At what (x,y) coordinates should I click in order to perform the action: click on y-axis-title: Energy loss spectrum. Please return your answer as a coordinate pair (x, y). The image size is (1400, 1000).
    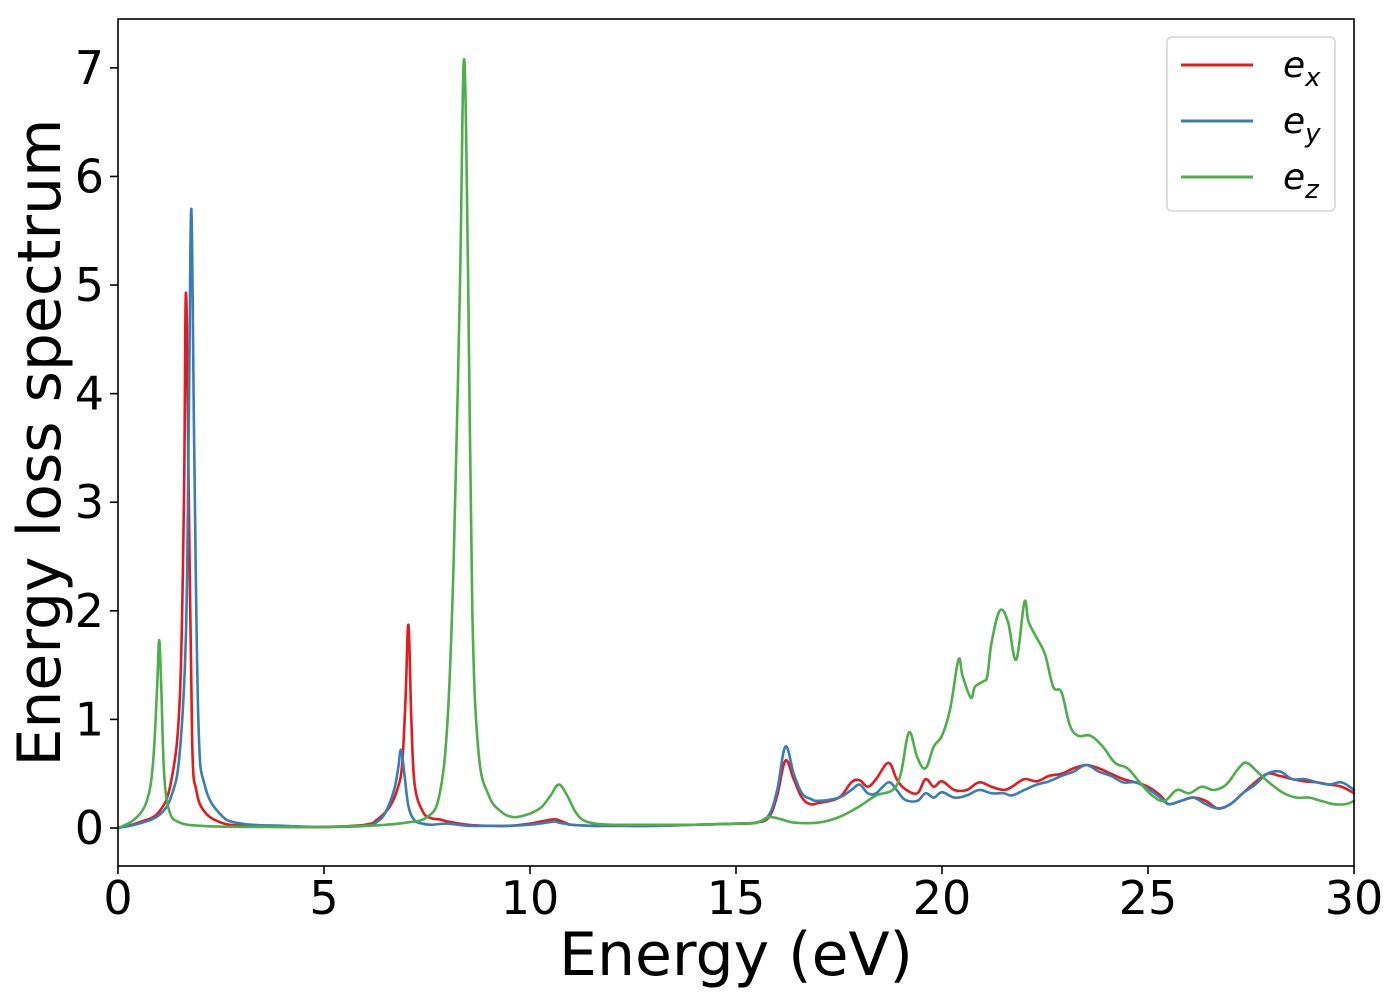
    Looking at the image, I should click on (40, 442).